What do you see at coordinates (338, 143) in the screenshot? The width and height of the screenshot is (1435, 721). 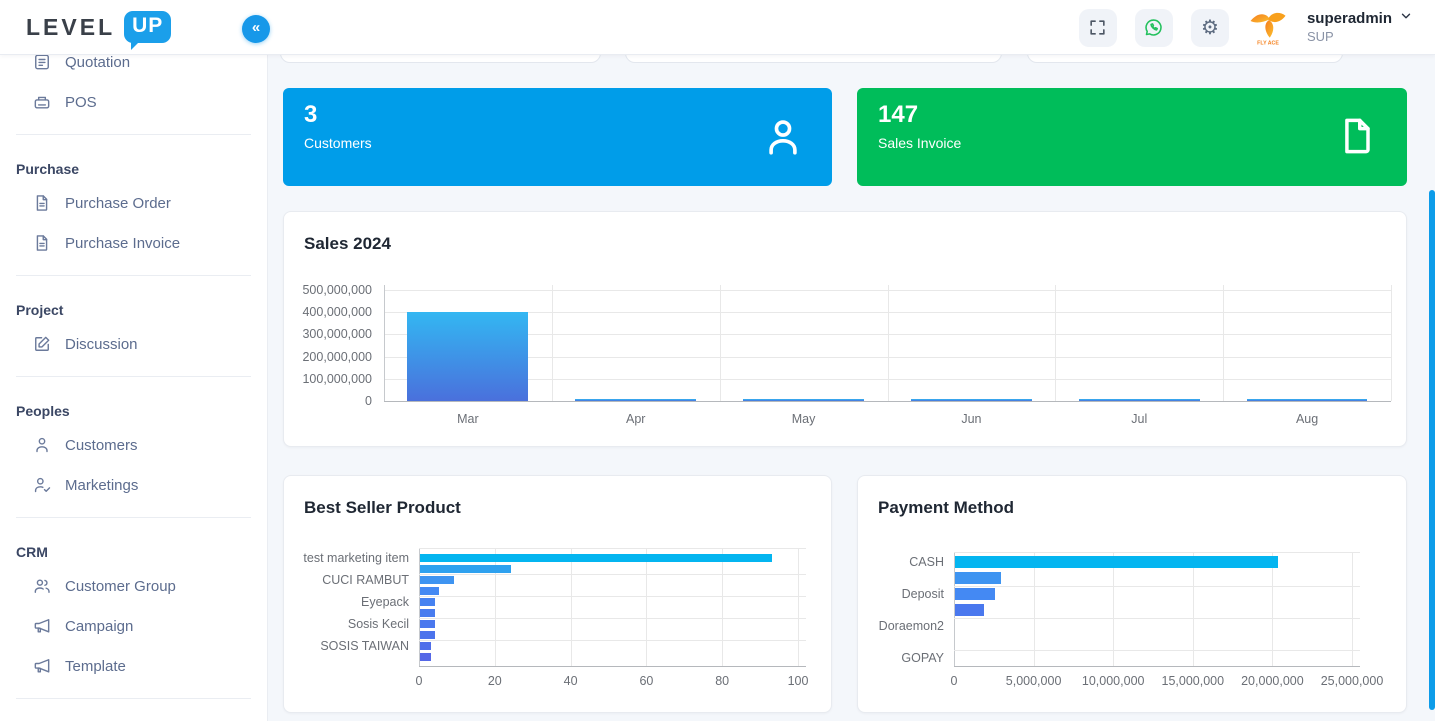 I see `stat-label: Customers` at bounding box center [338, 143].